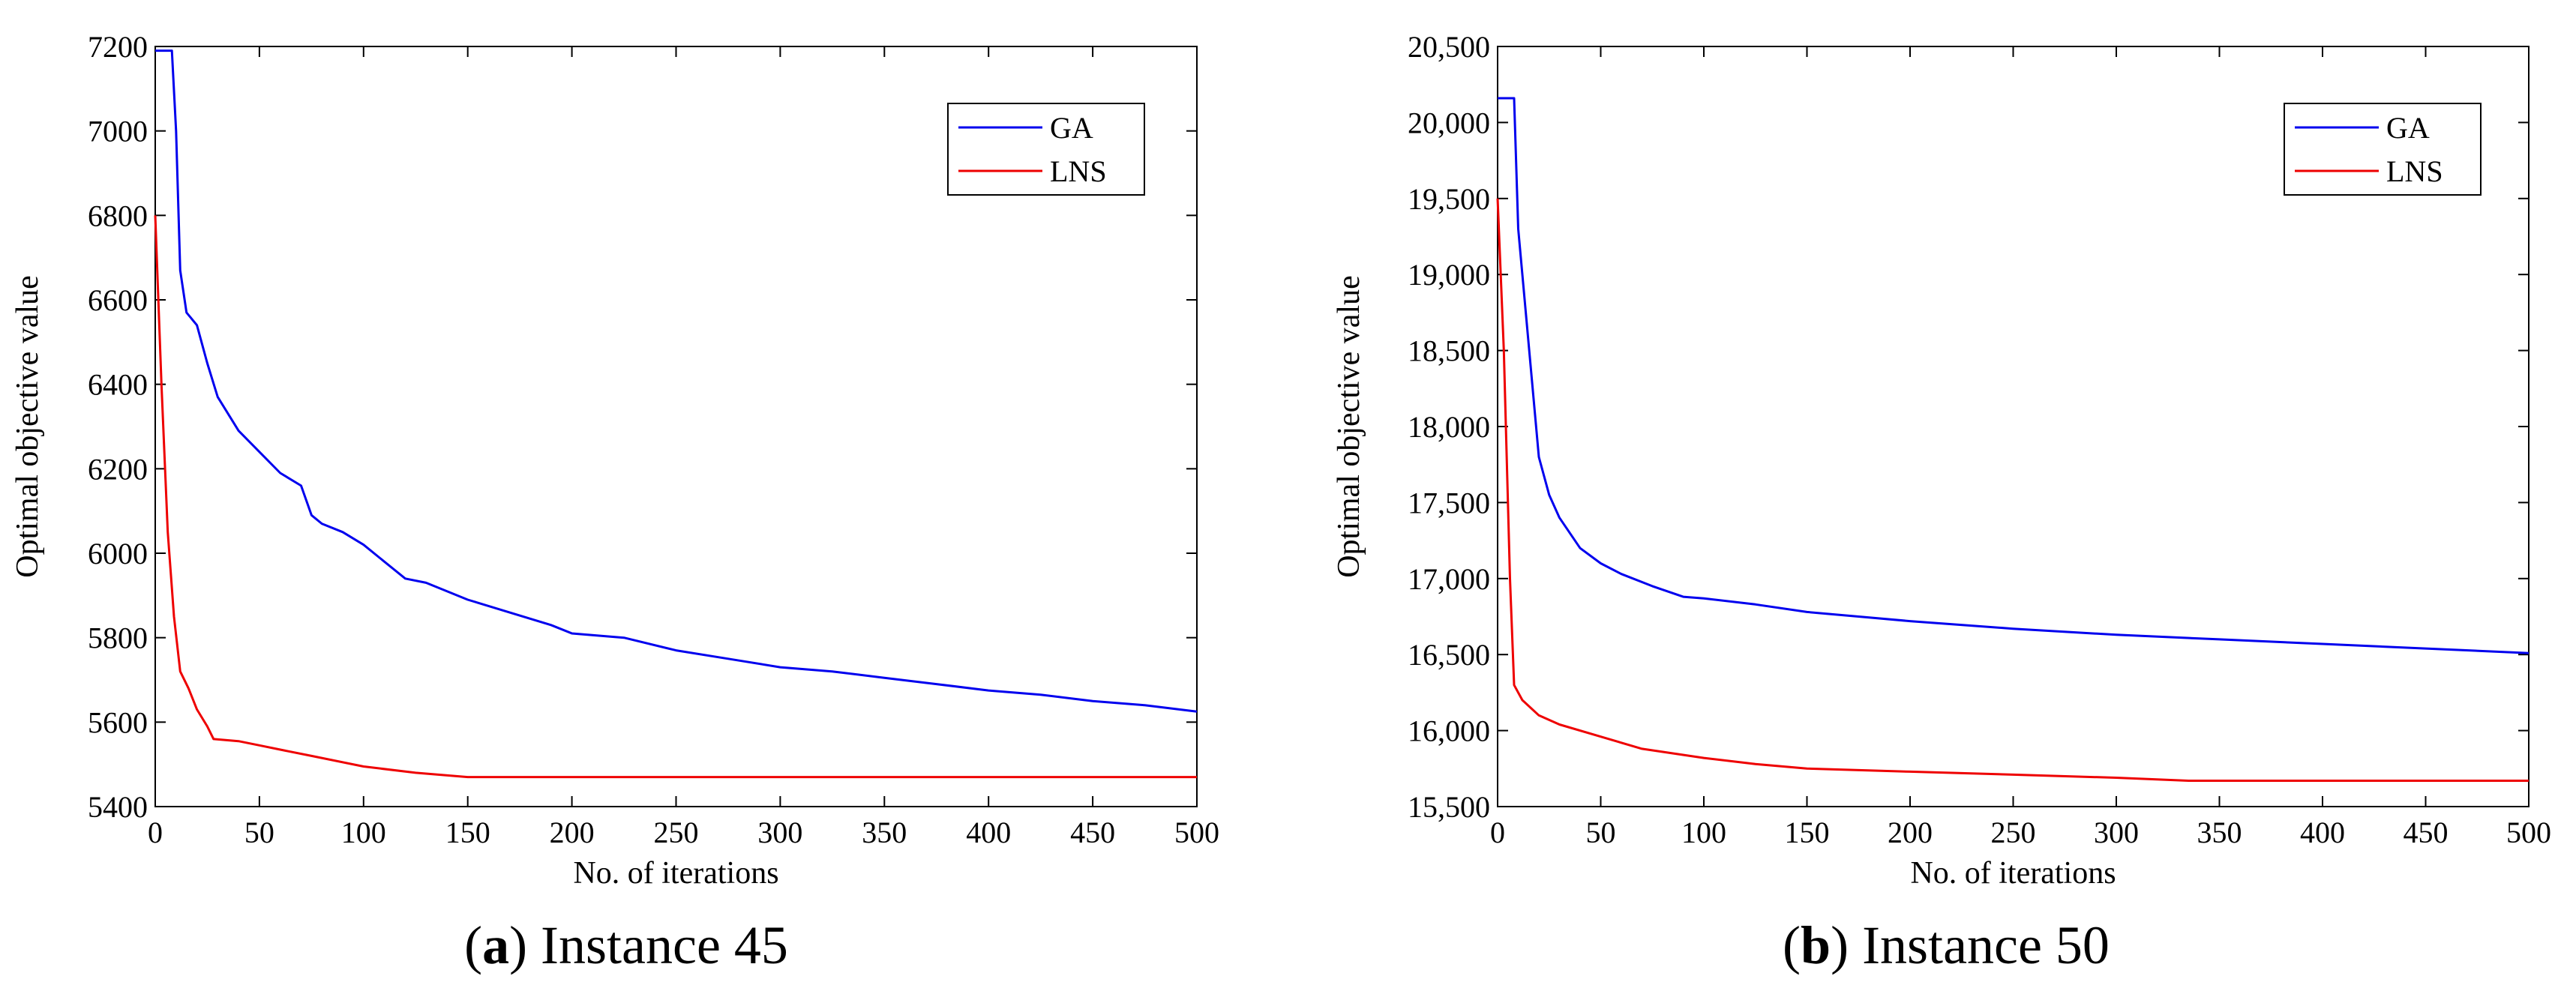 The width and height of the screenshot is (2576, 985). What do you see at coordinates (1792, 945) in the screenshot?
I see `caption-open-b: (` at bounding box center [1792, 945].